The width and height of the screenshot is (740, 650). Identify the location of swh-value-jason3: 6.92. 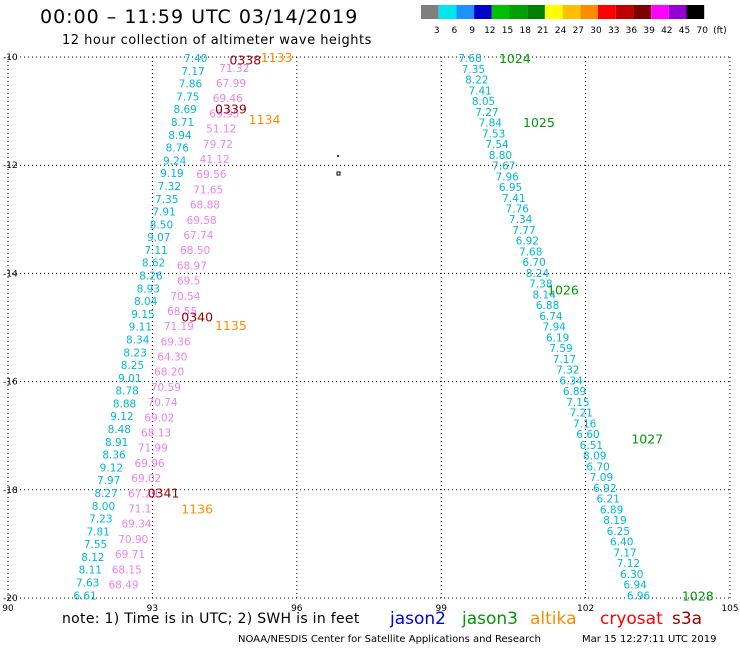
(604, 489).